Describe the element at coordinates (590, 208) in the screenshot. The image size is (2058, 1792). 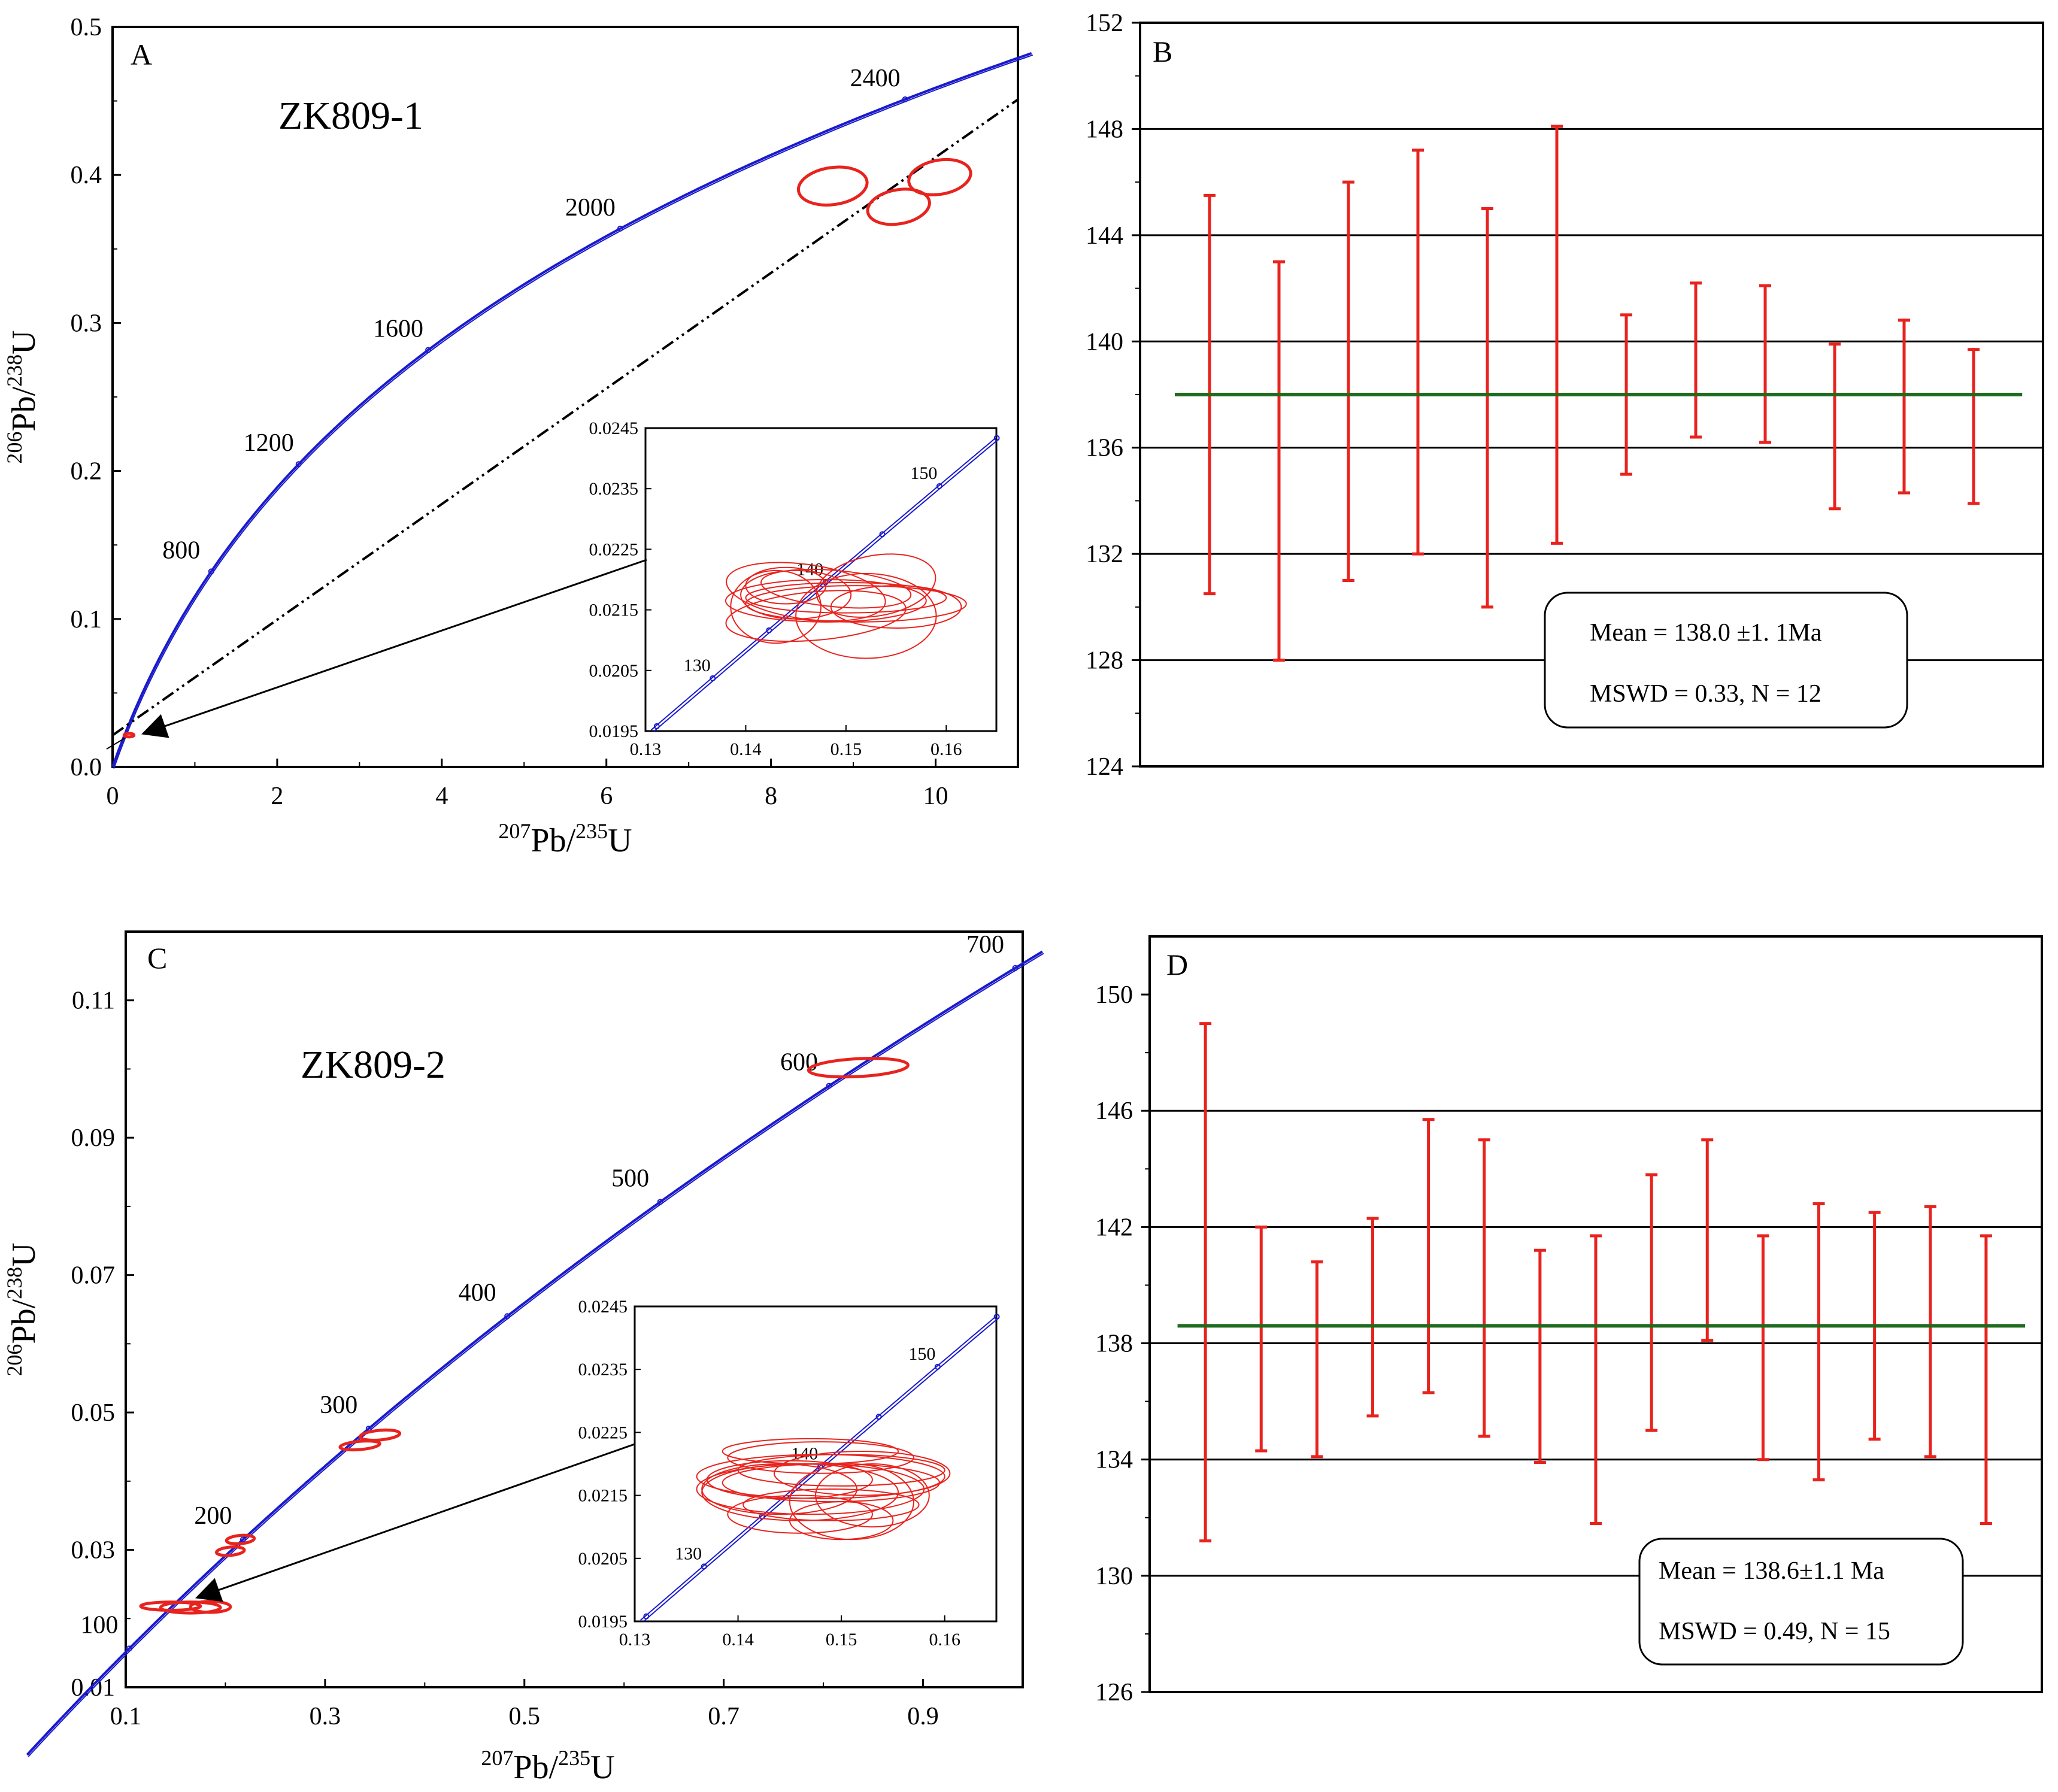
I see `a-age-label: 2000` at that location.